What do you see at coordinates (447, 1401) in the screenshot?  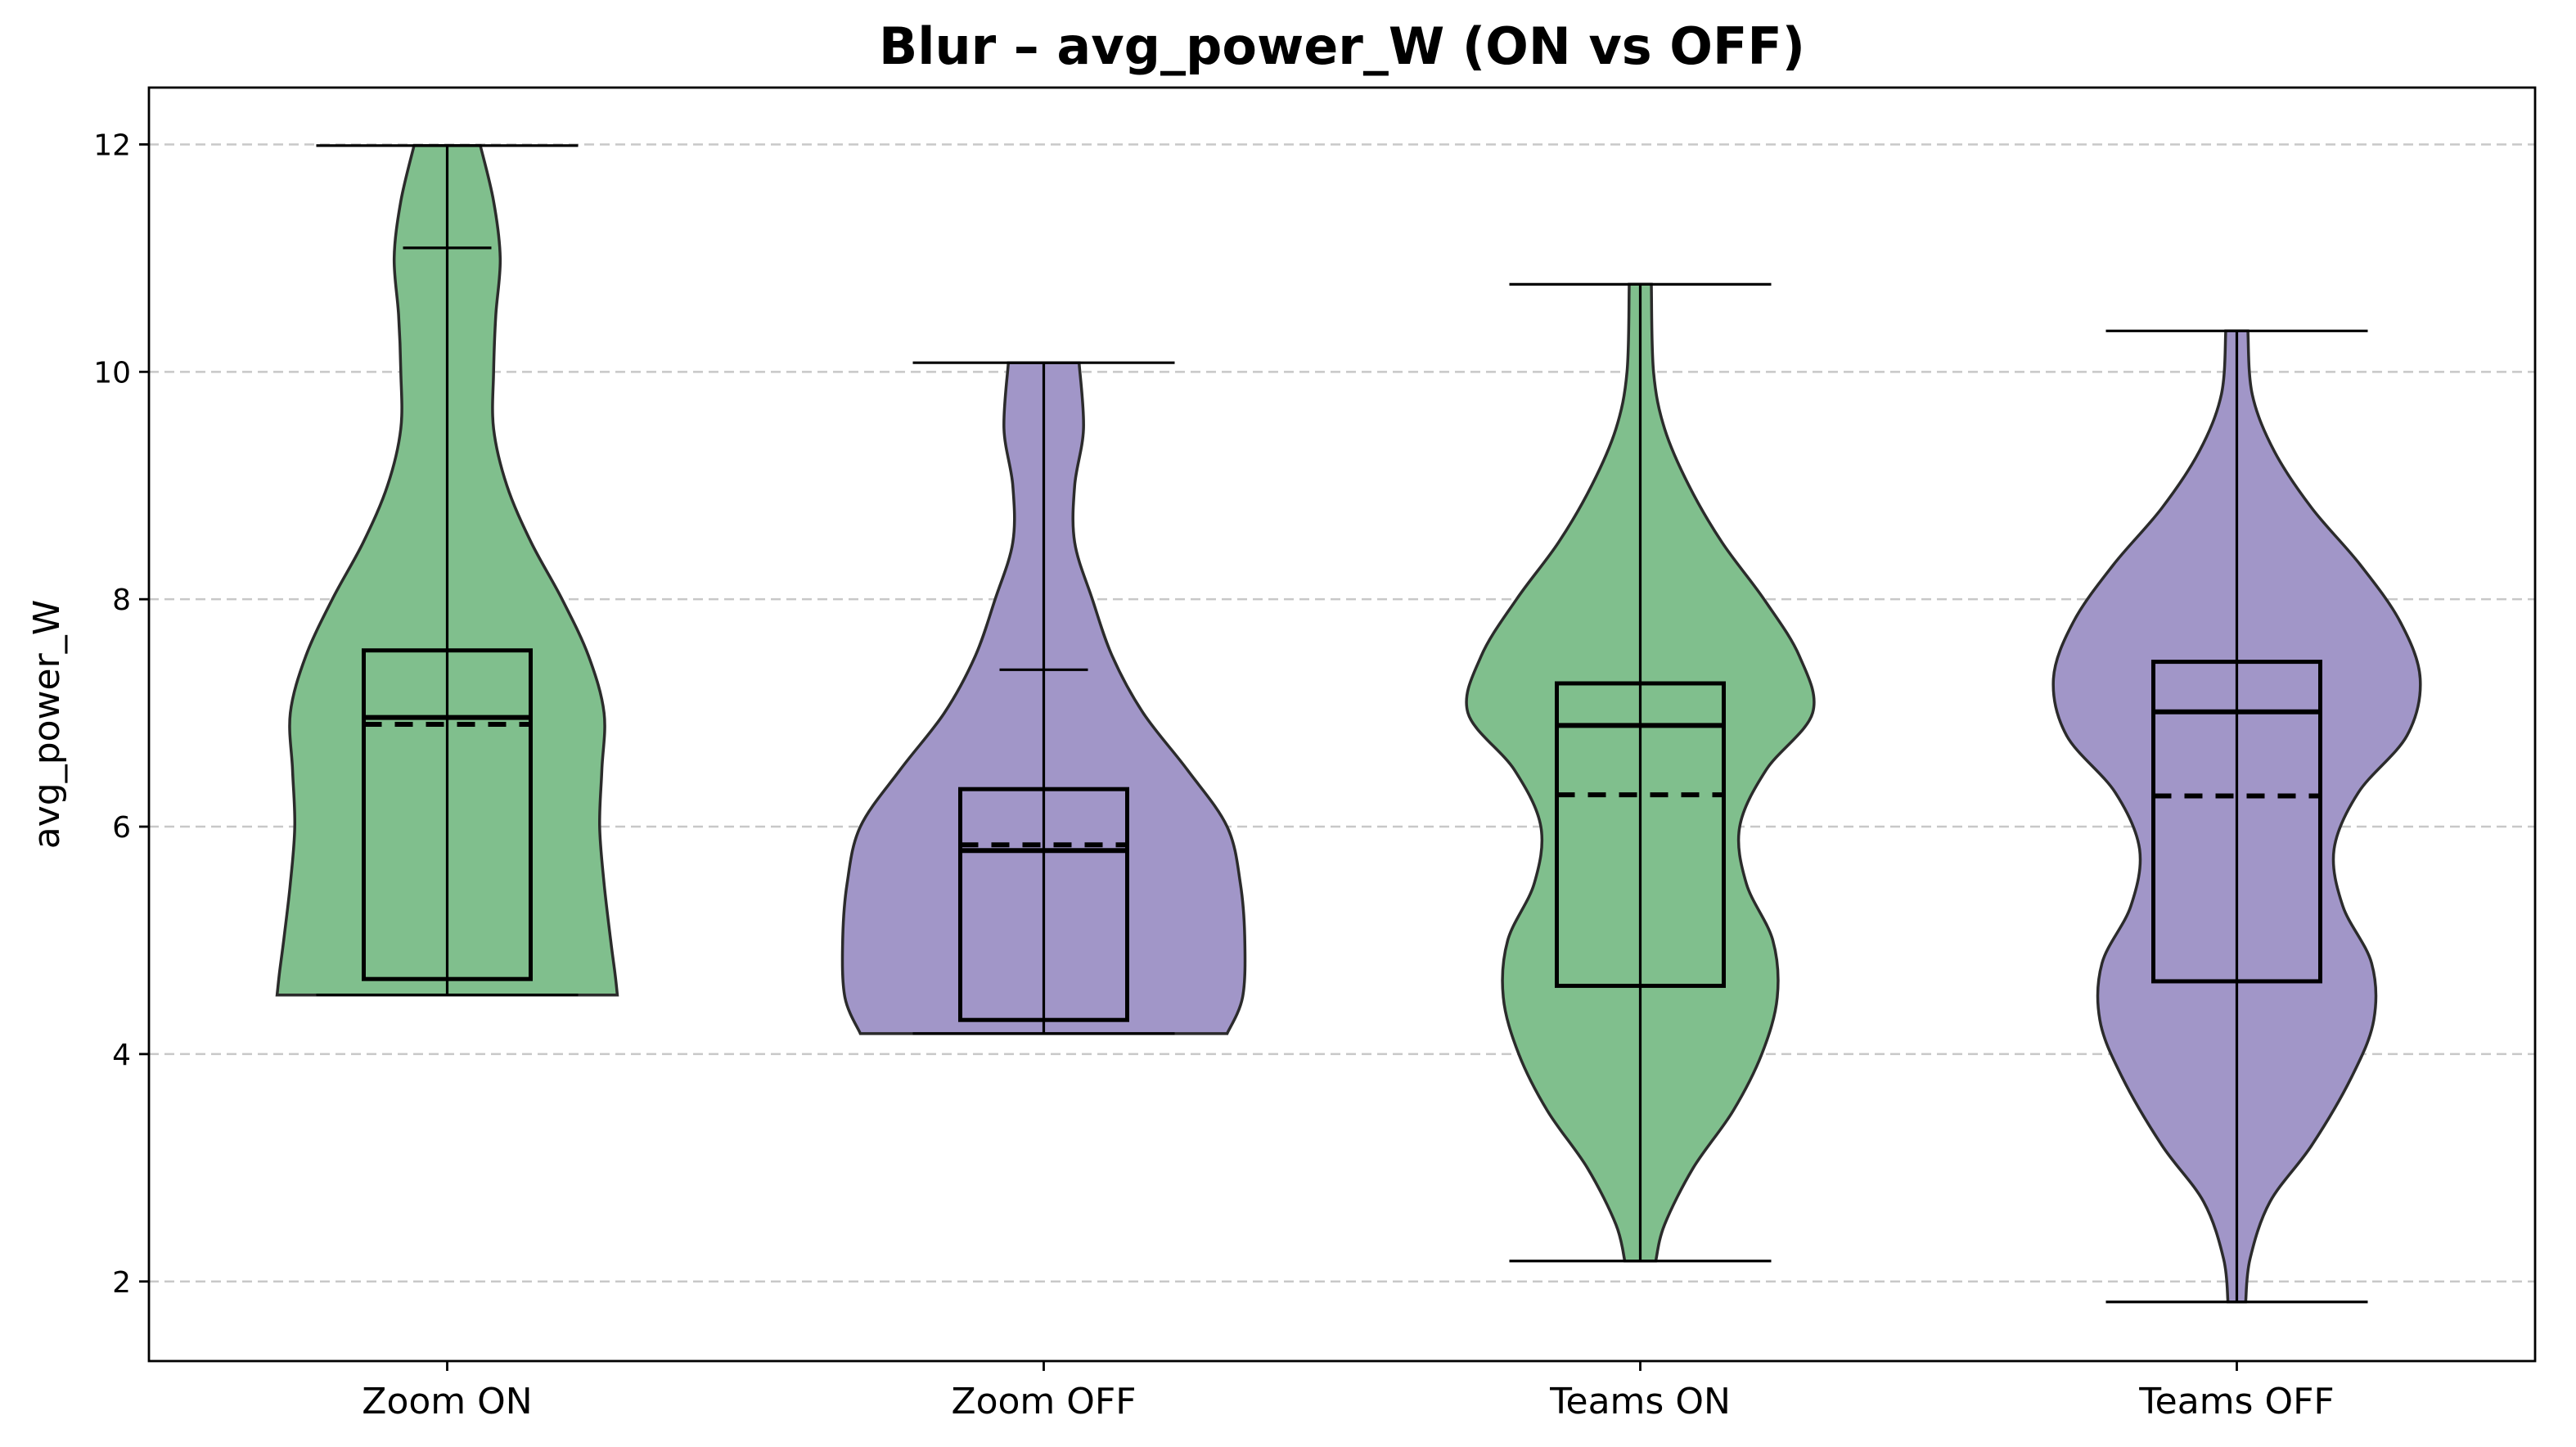 I see `x-tick-label: Zoom ON` at bounding box center [447, 1401].